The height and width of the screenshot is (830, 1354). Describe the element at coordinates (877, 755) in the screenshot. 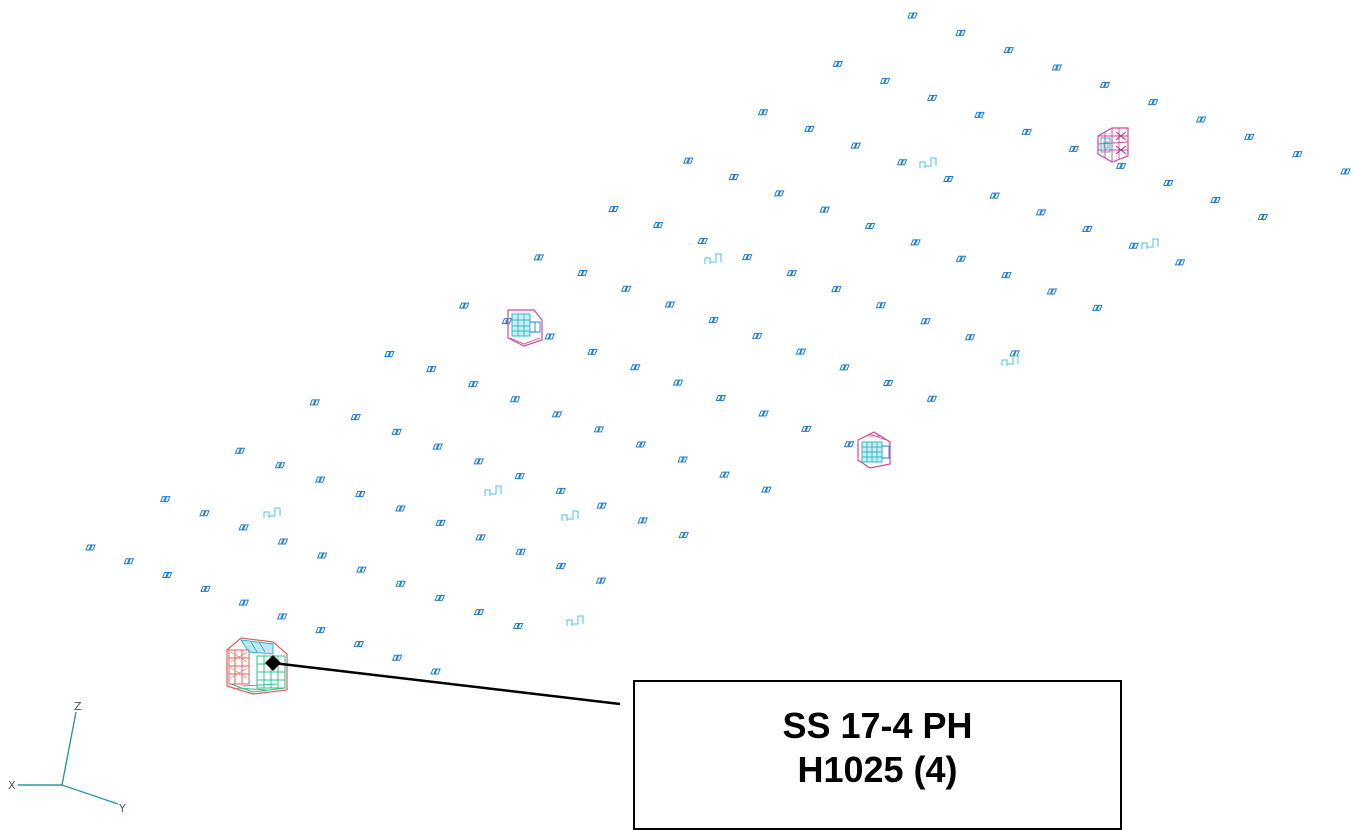

I see `material-callout: SS 17-4 PH H1025 (4)` at that location.